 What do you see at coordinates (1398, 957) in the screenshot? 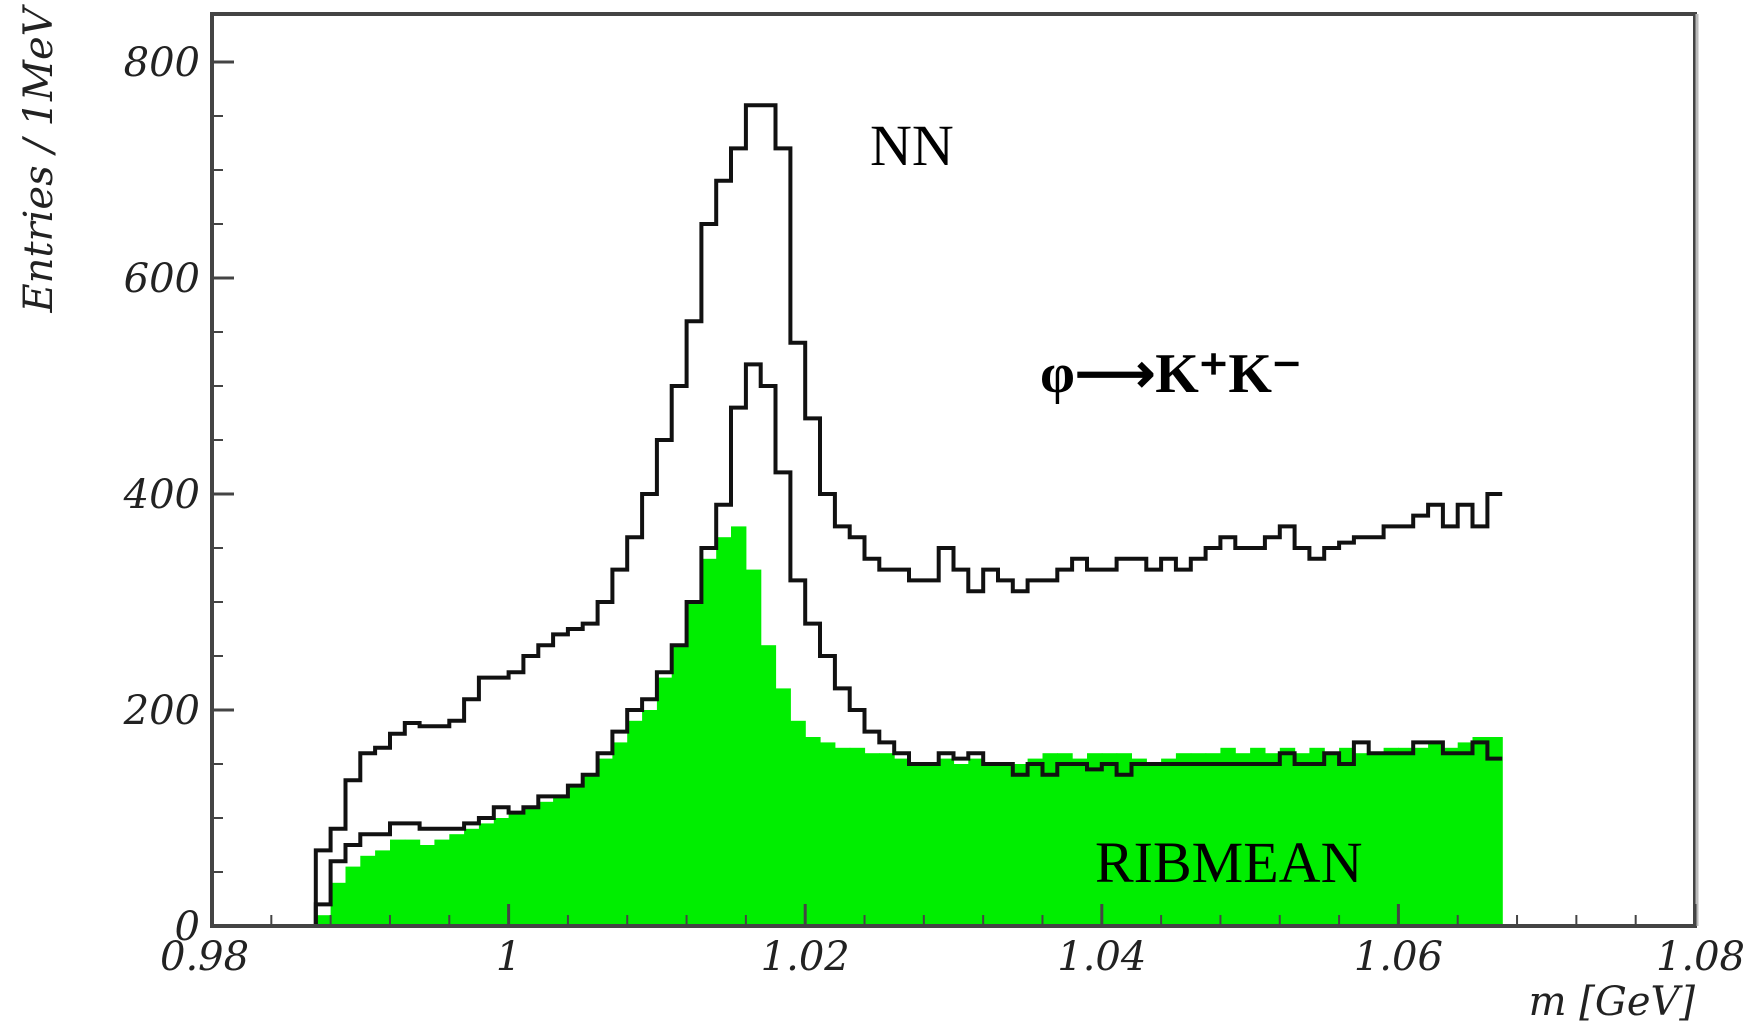
I see `x-tick-label: 1.06` at bounding box center [1398, 957].